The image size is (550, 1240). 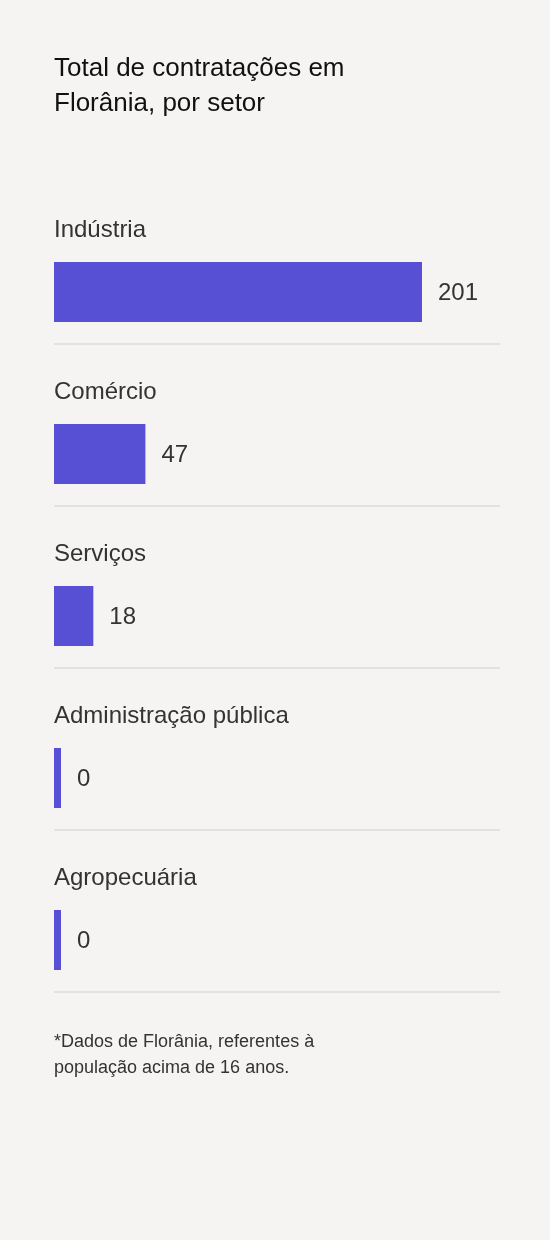 What do you see at coordinates (126, 876) in the screenshot?
I see `y-tick-label: Agropecuária` at bounding box center [126, 876].